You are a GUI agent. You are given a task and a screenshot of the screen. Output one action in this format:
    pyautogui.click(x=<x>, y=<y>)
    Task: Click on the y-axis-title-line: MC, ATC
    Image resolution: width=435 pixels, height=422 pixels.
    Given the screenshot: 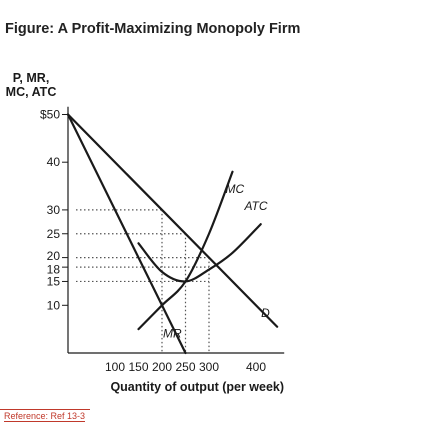 What is the action you would take?
    pyautogui.click(x=31, y=92)
    